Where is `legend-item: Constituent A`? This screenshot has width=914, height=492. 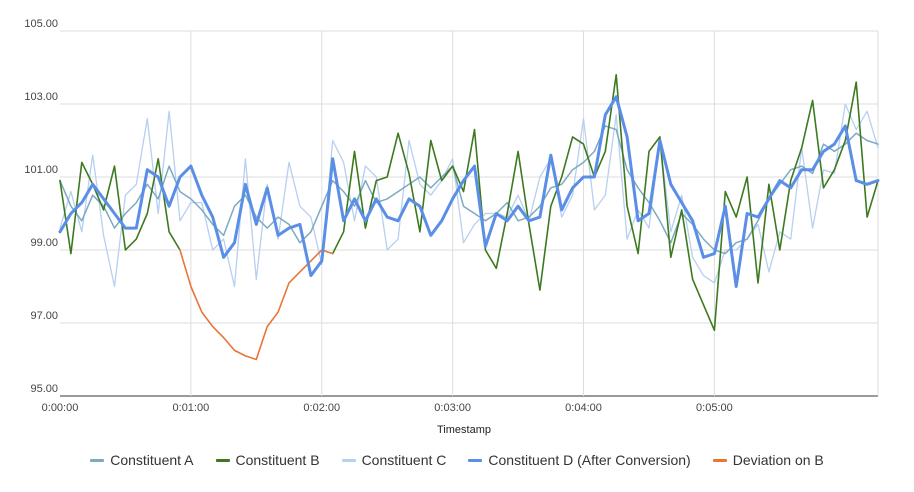
legend-item: Constituent A is located at coordinates (142, 460).